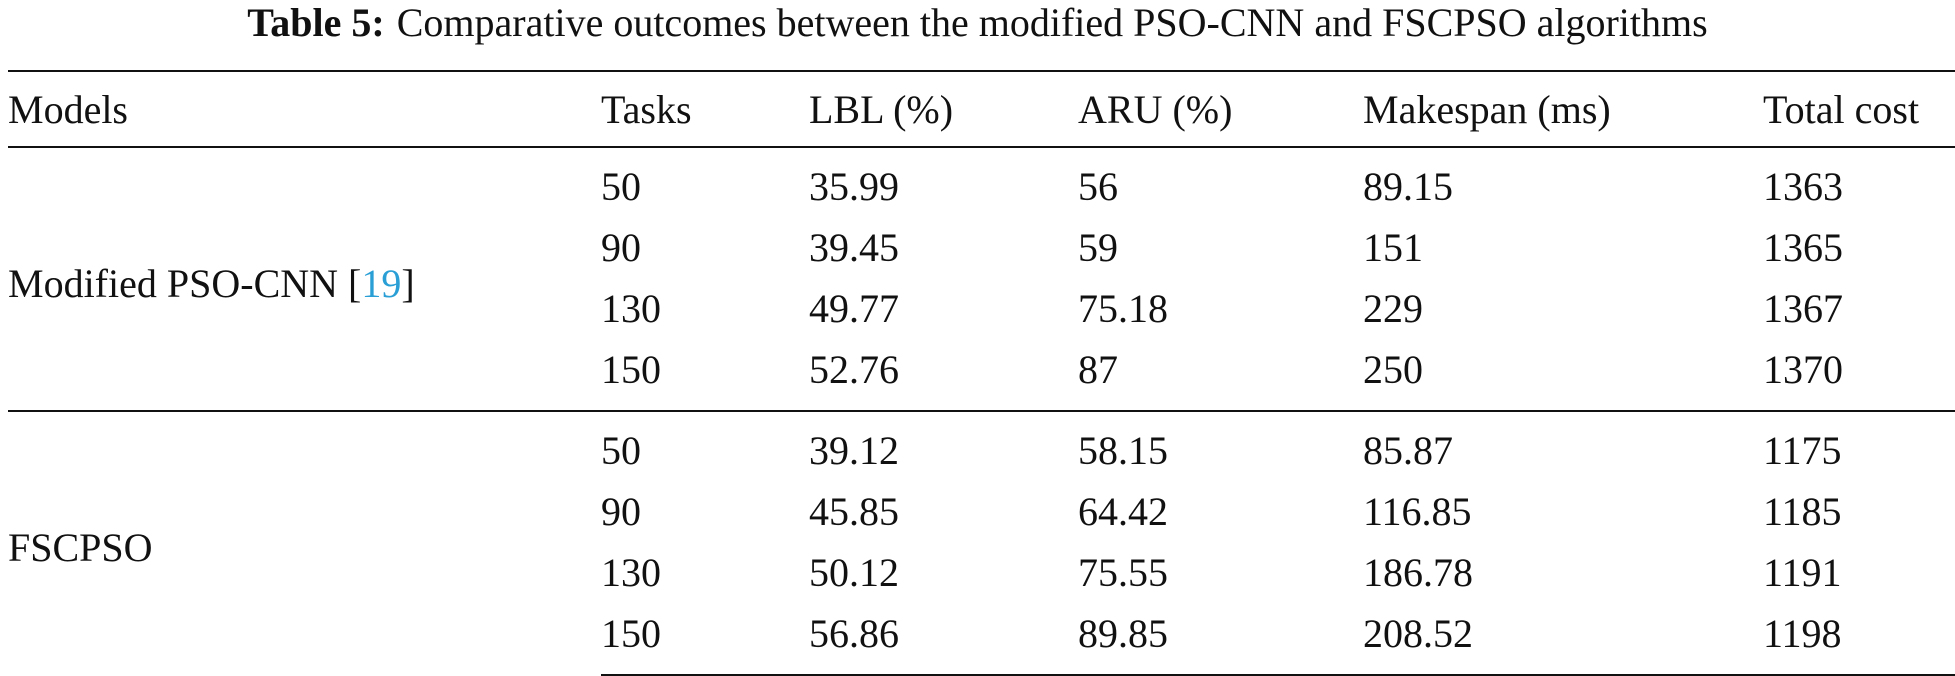 The height and width of the screenshot is (676, 1955). Describe the element at coordinates (185, 283) in the screenshot. I see `model-name: Modified PSO-CNN [` at that location.